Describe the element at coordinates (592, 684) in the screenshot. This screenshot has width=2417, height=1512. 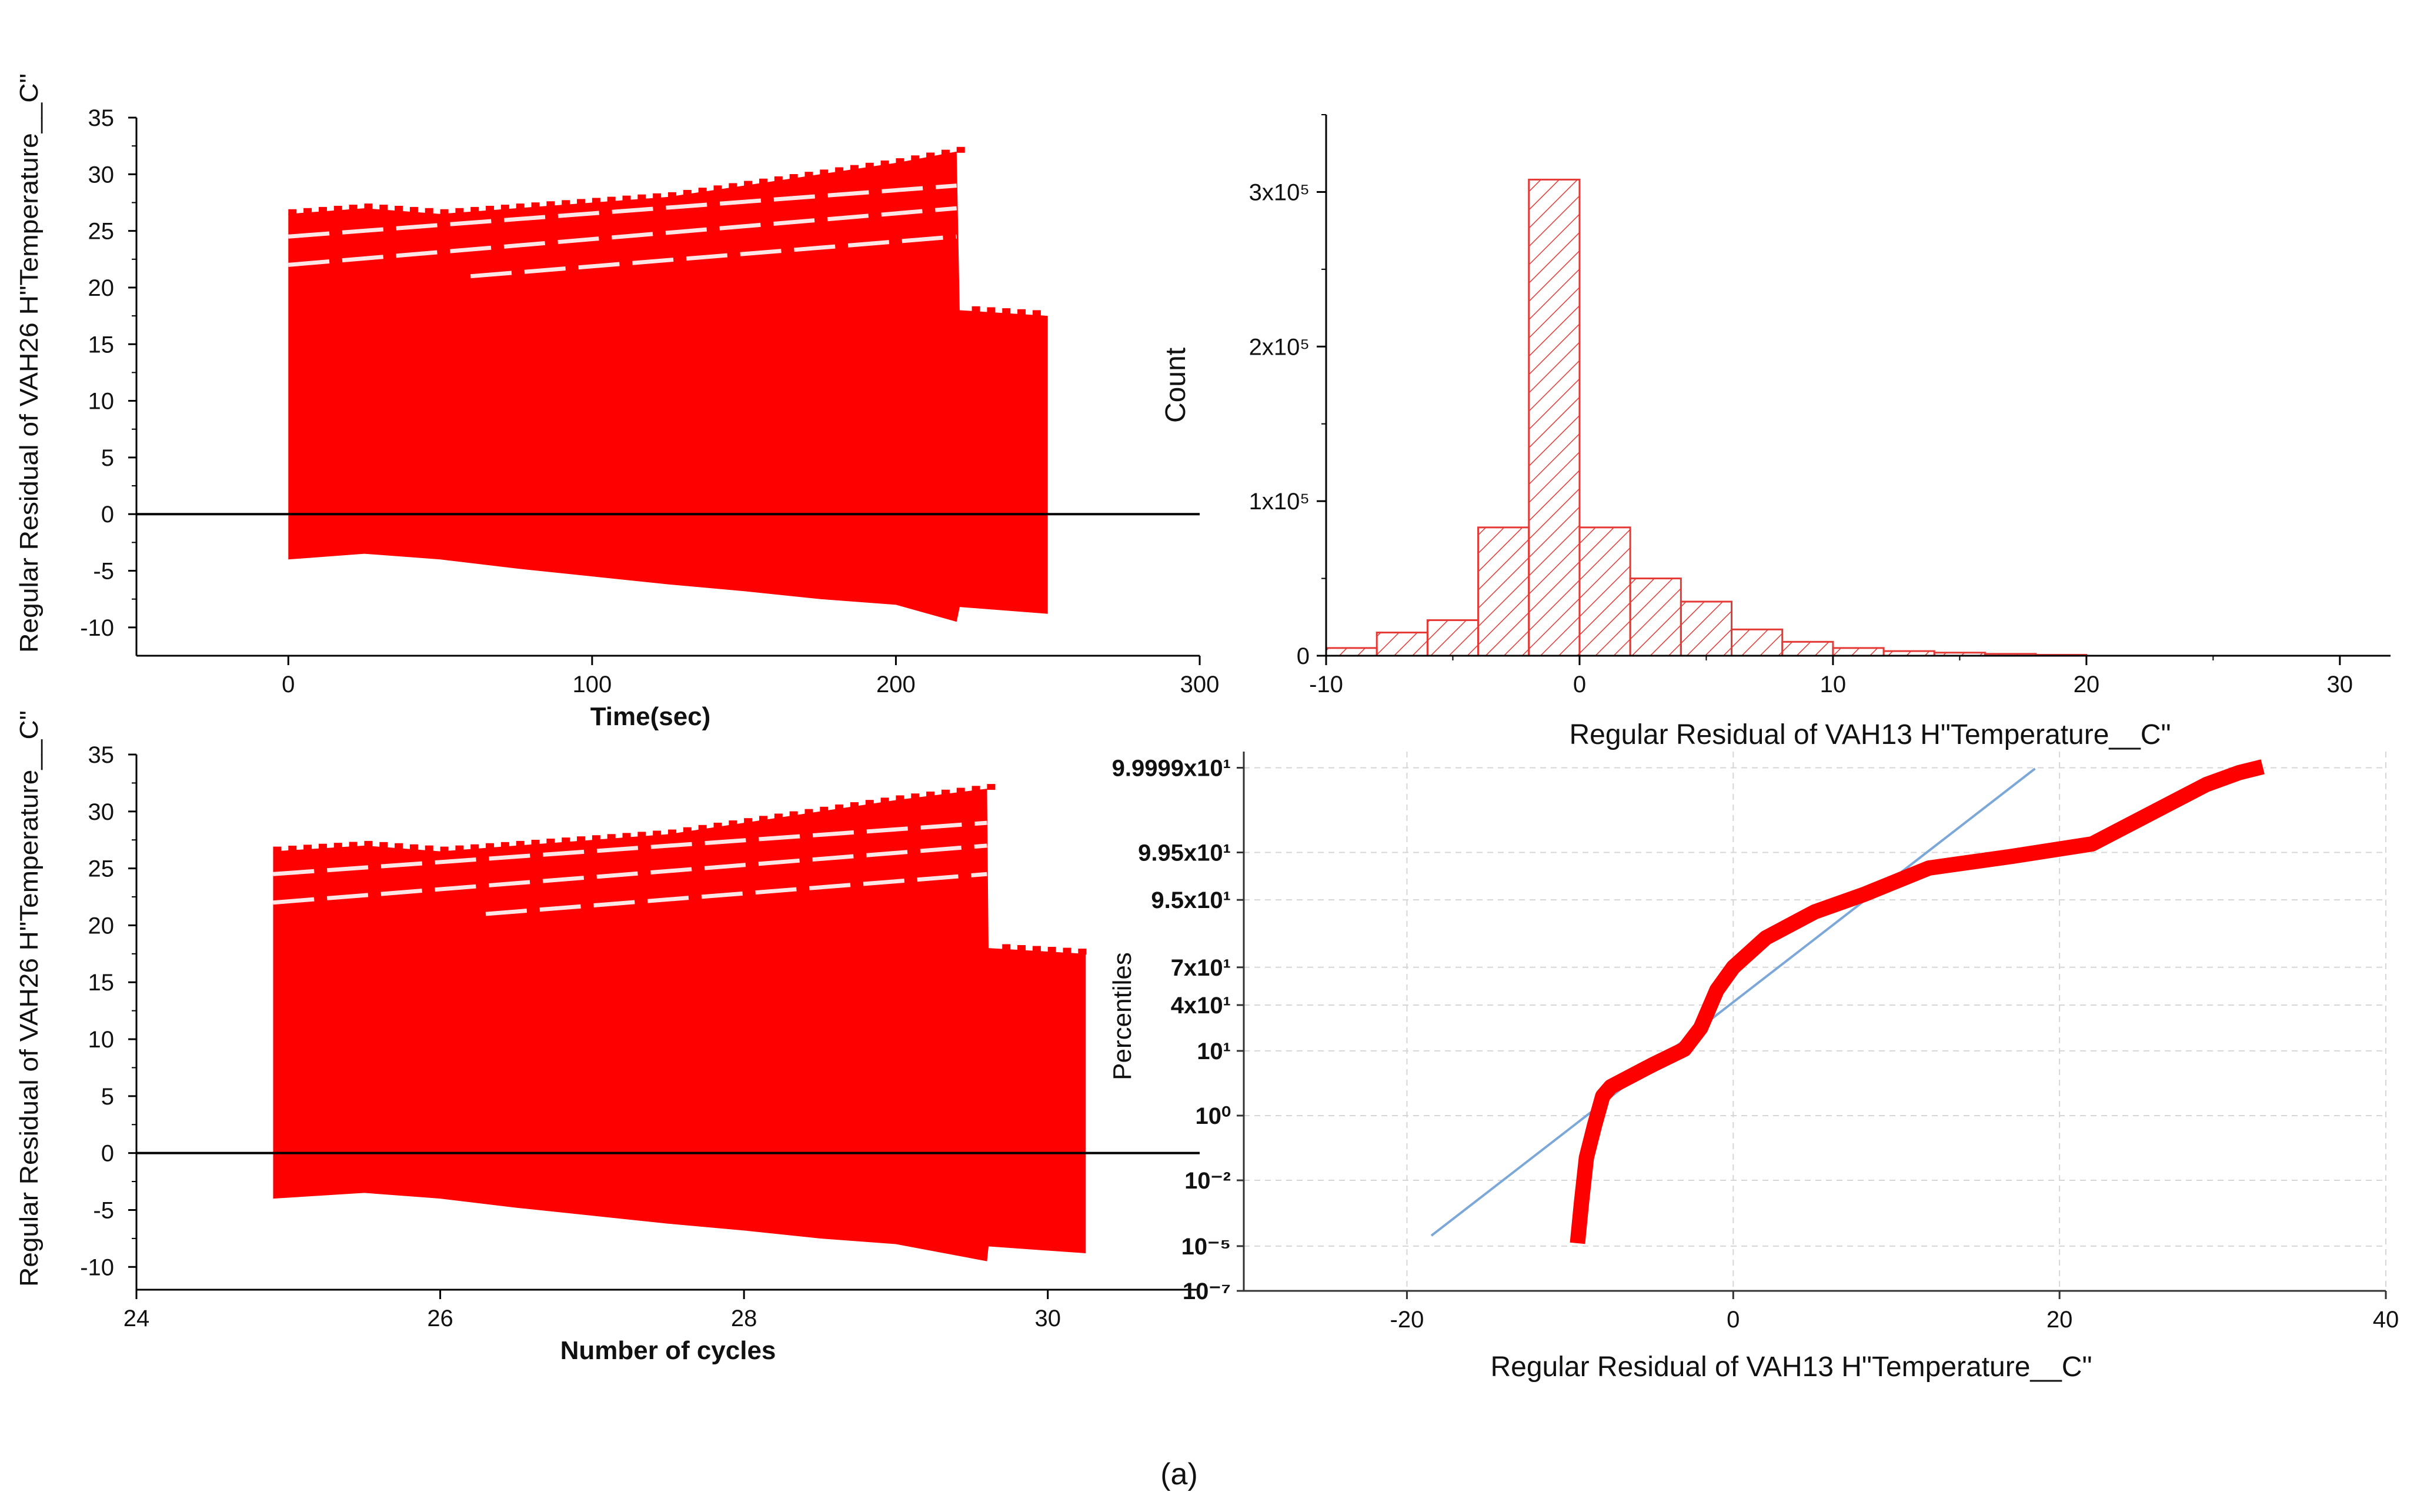
I see `x-tick-label: 100` at that location.